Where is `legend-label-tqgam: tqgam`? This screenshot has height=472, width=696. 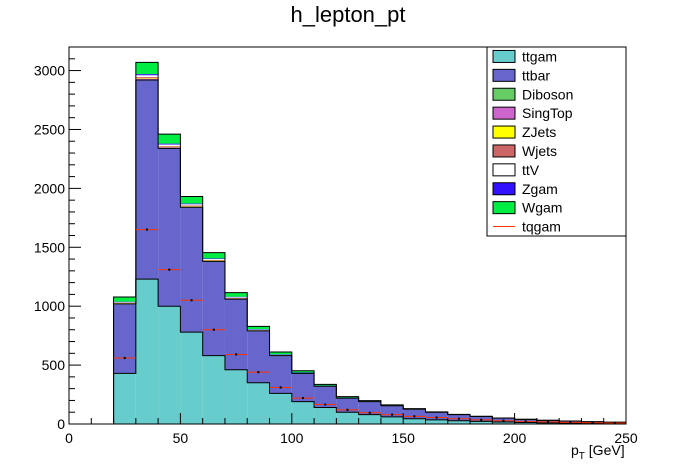 legend-label-tqgam: tqgam is located at coordinates (541, 227).